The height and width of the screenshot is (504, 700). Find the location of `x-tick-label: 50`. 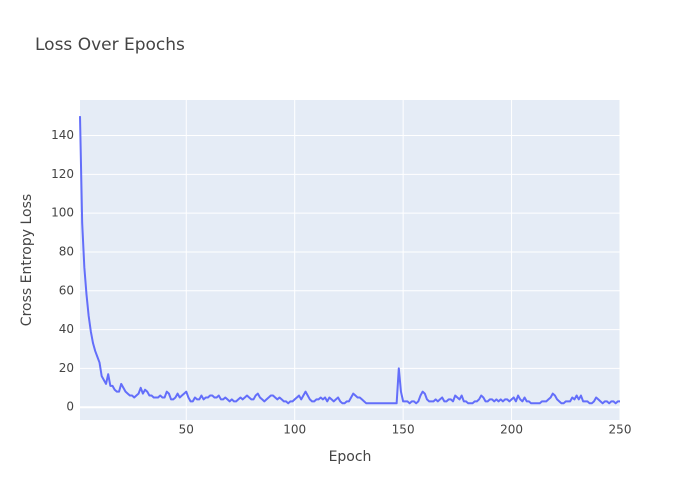

x-tick-label: 50 is located at coordinates (186, 430).